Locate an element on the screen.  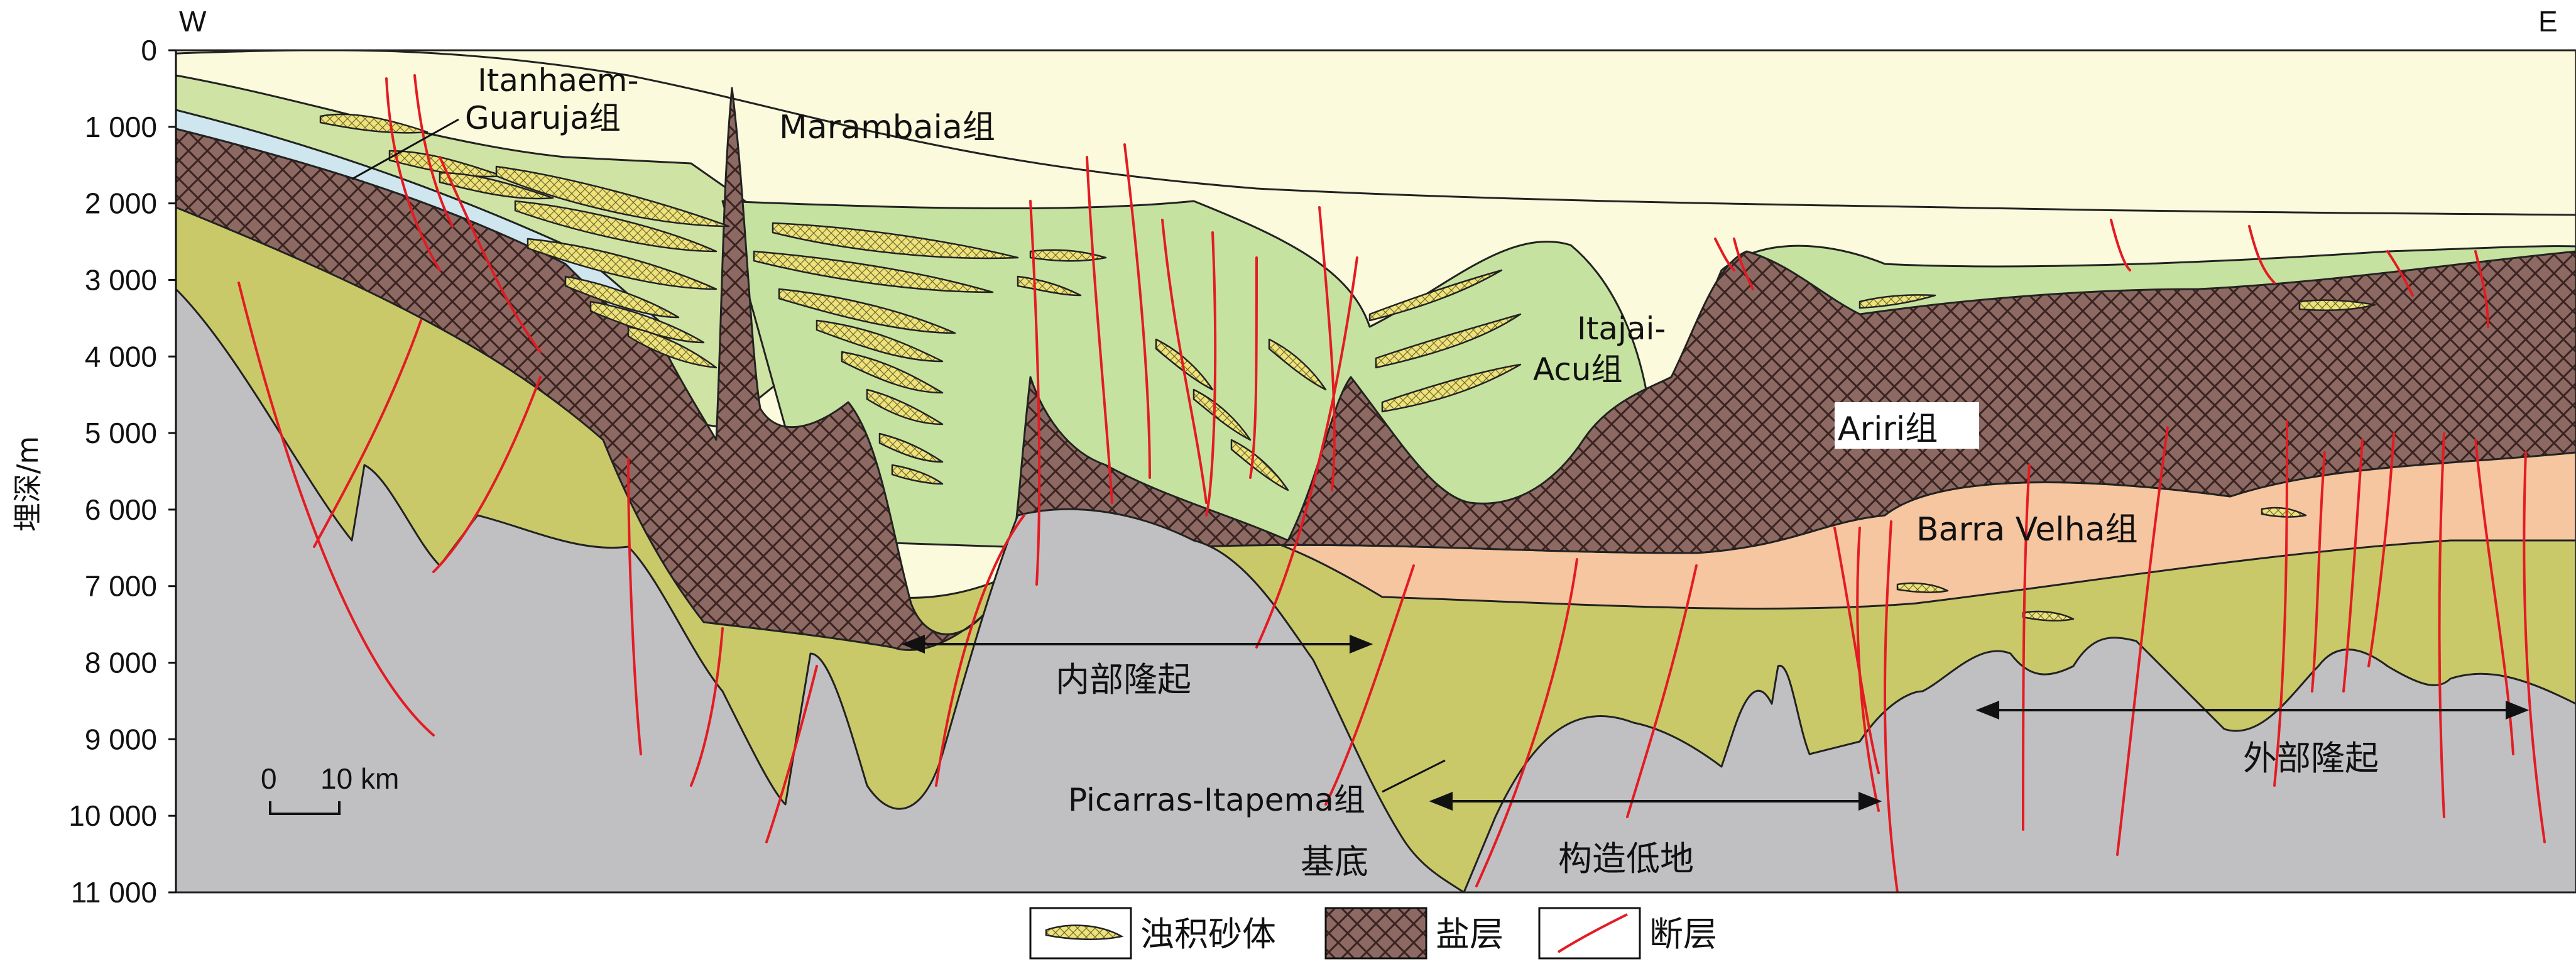
legend-turbidite-label: 浊积砂体 is located at coordinates (1208, 934).